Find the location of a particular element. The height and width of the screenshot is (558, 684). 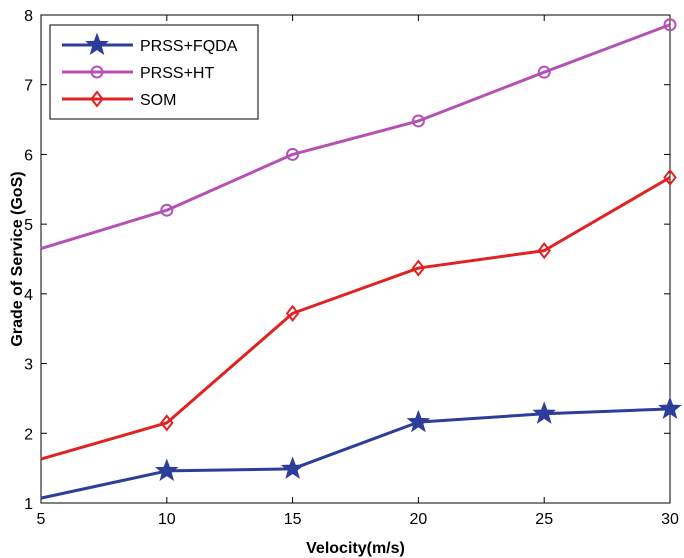

y-tick-label: 6 is located at coordinates (28, 155).